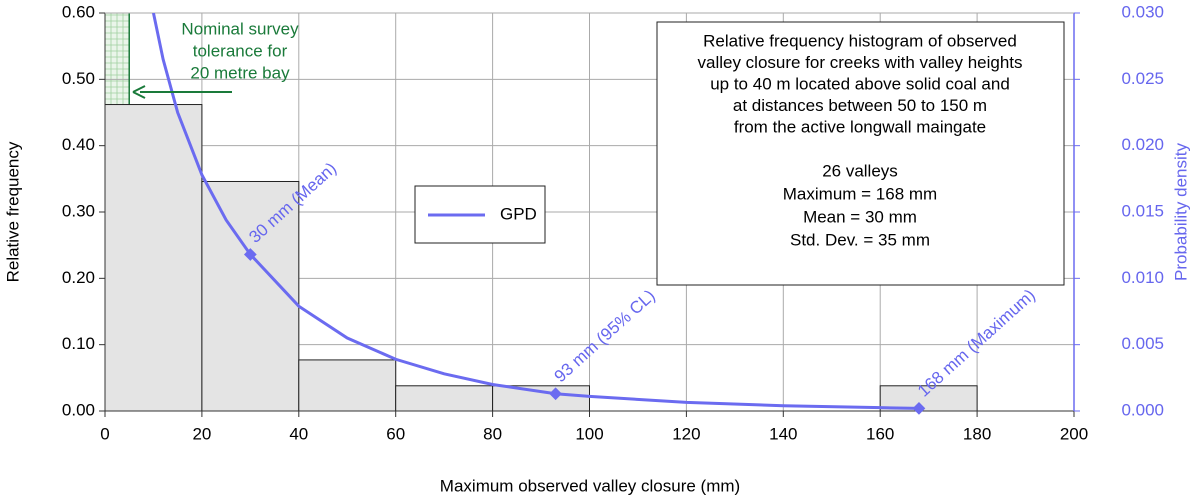  What do you see at coordinates (1142, 11) in the screenshot?
I see `y2-tick-label: 0.030` at bounding box center [1142, 11].